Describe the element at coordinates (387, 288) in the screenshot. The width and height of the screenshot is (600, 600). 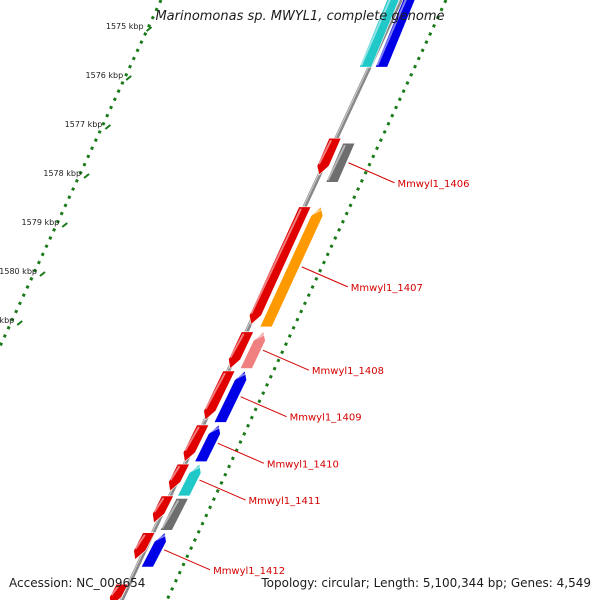
I see `gene-label: Mmwyl1_1407` at that location.